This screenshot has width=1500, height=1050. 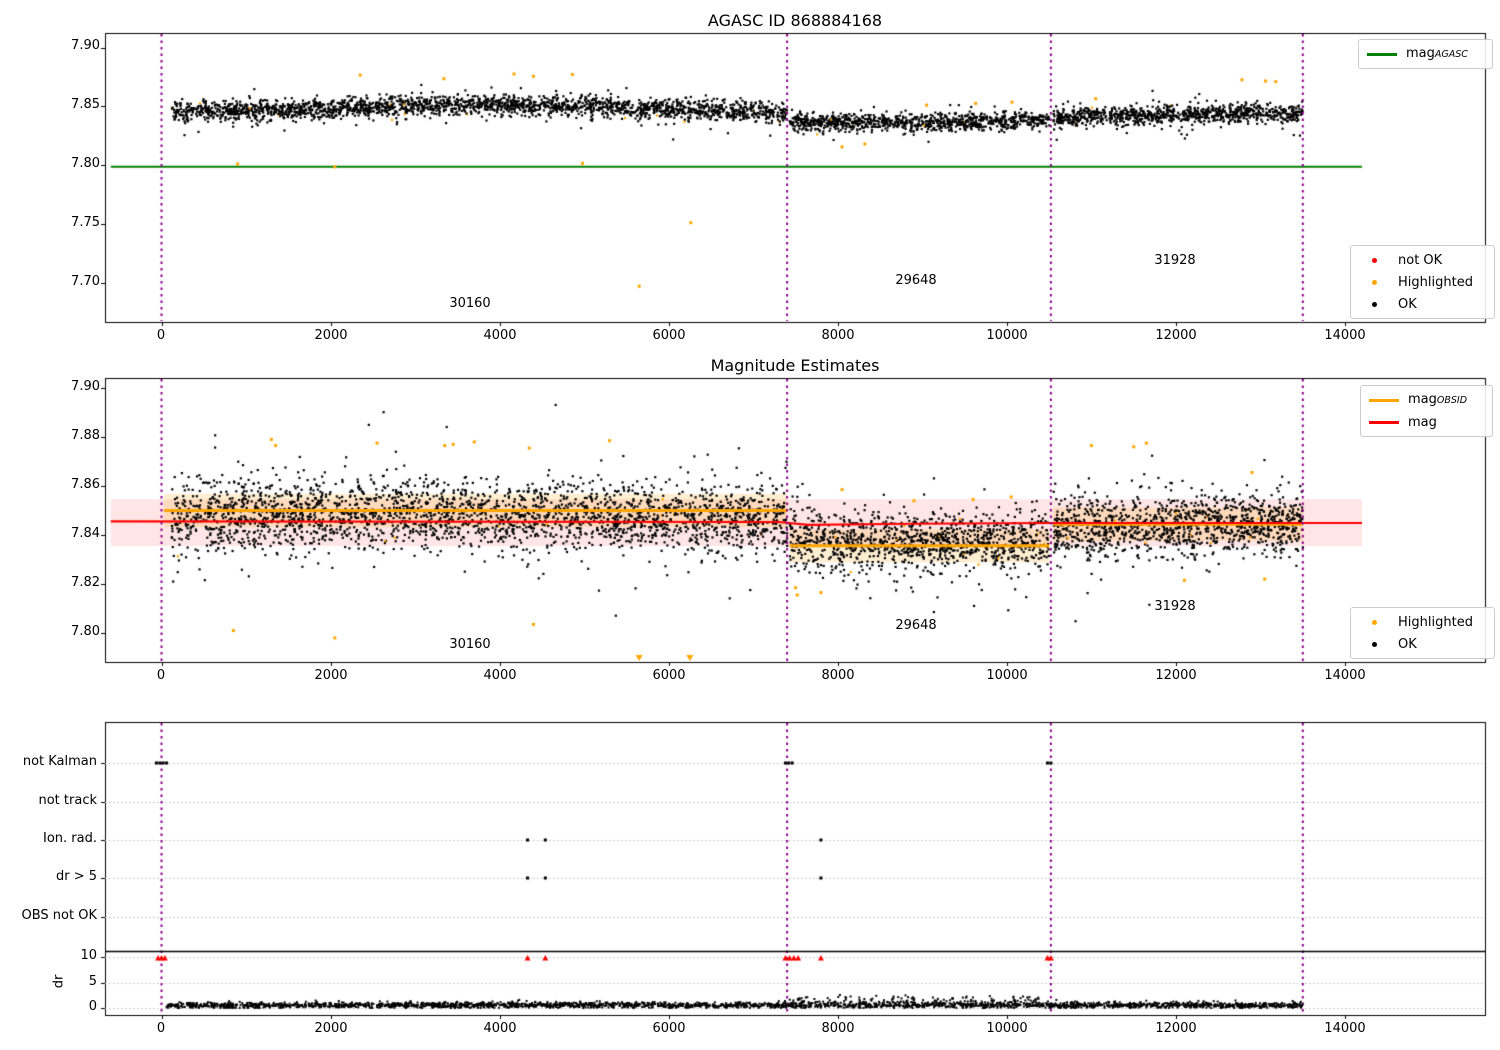 I want to click on ytick-label: 7.70, so click(x=85, y=281).